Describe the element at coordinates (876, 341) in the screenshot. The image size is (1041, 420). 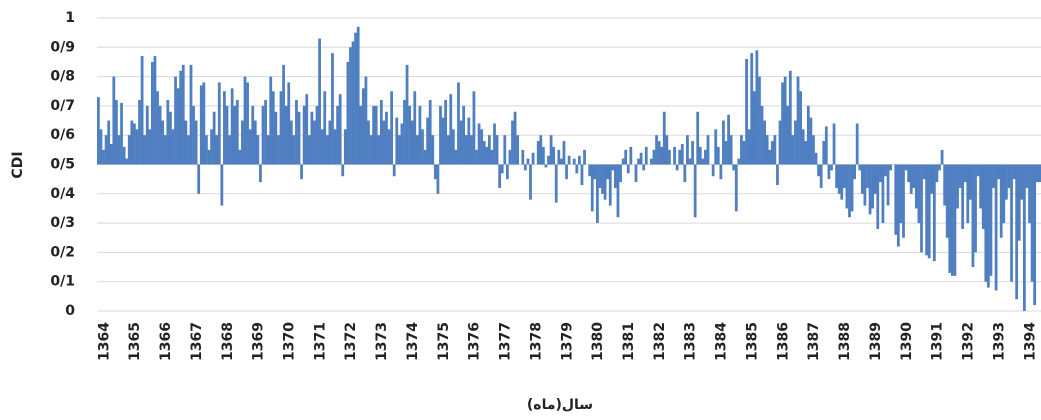
I see `x-tick-label: 1389` at that location.